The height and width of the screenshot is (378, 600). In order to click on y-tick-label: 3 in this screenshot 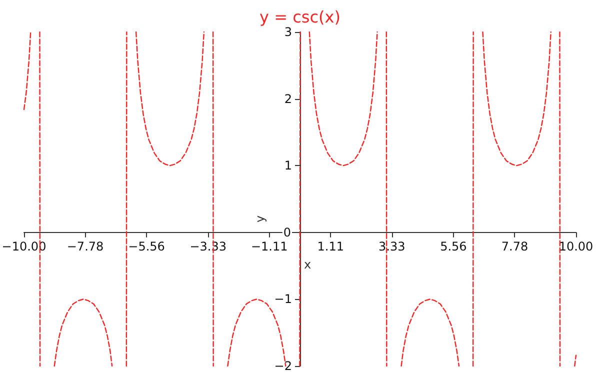, I will do `click(288, 32)`.